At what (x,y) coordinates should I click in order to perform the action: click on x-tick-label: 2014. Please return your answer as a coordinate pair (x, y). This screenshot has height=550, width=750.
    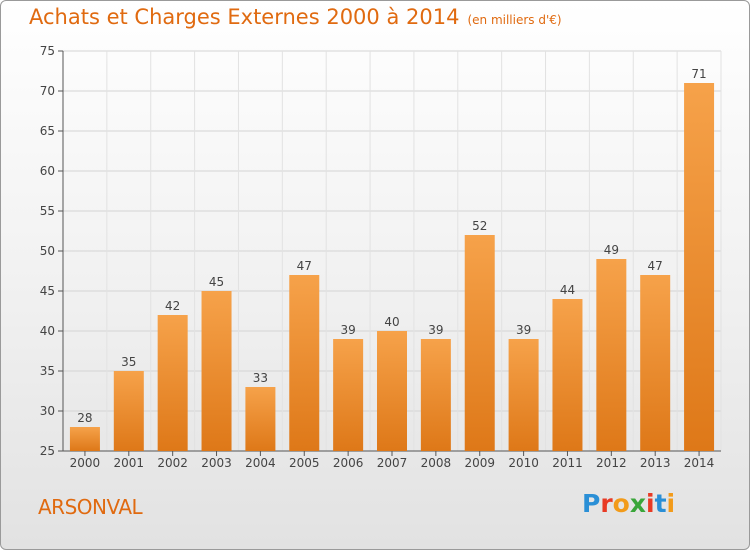
    Looking at the image, I should click on (699, 463).